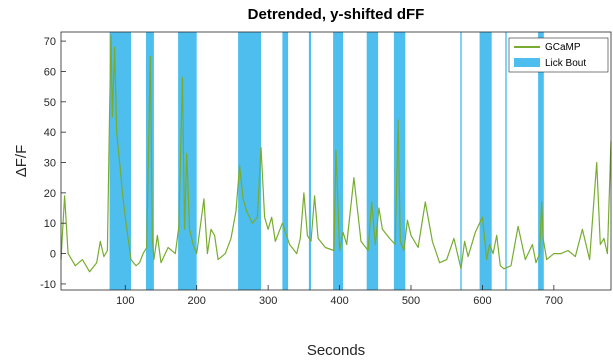 This screenshot has width=613, height=360. I want to click on y-tick-label: 30, so click(50, 164).